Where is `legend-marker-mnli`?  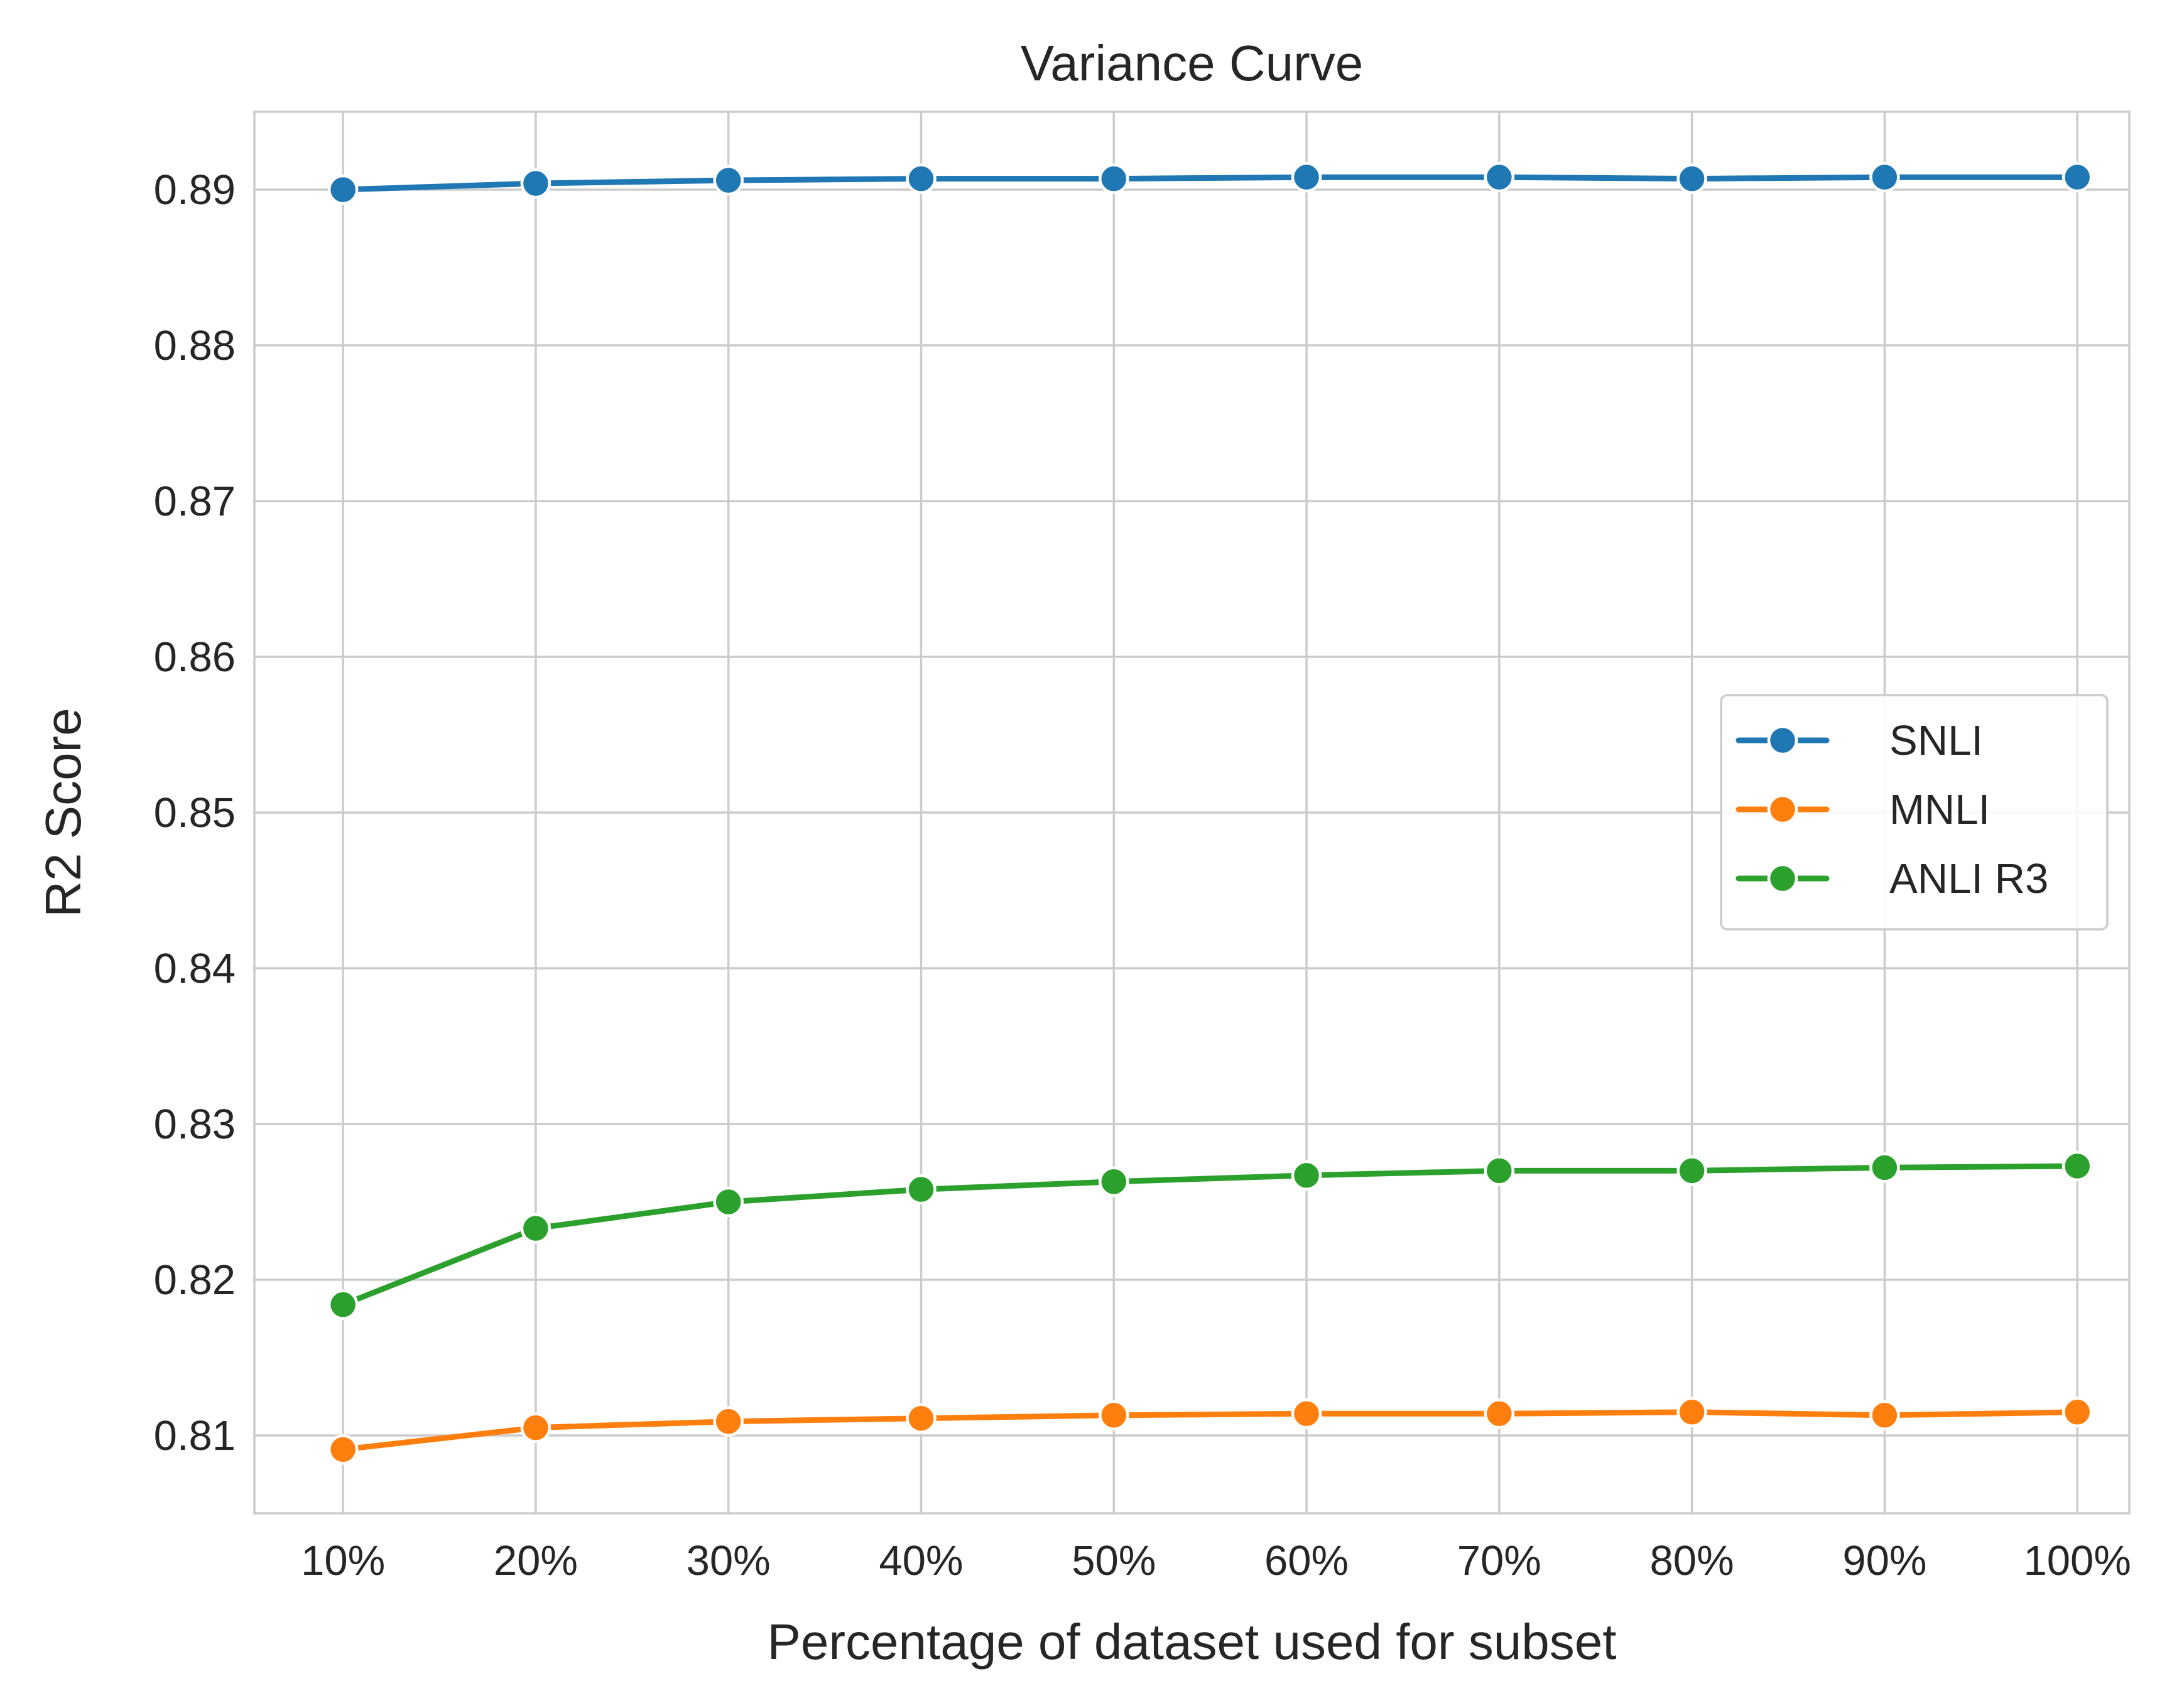 legend-marker-mnli is located at coordinates (1782, 809).